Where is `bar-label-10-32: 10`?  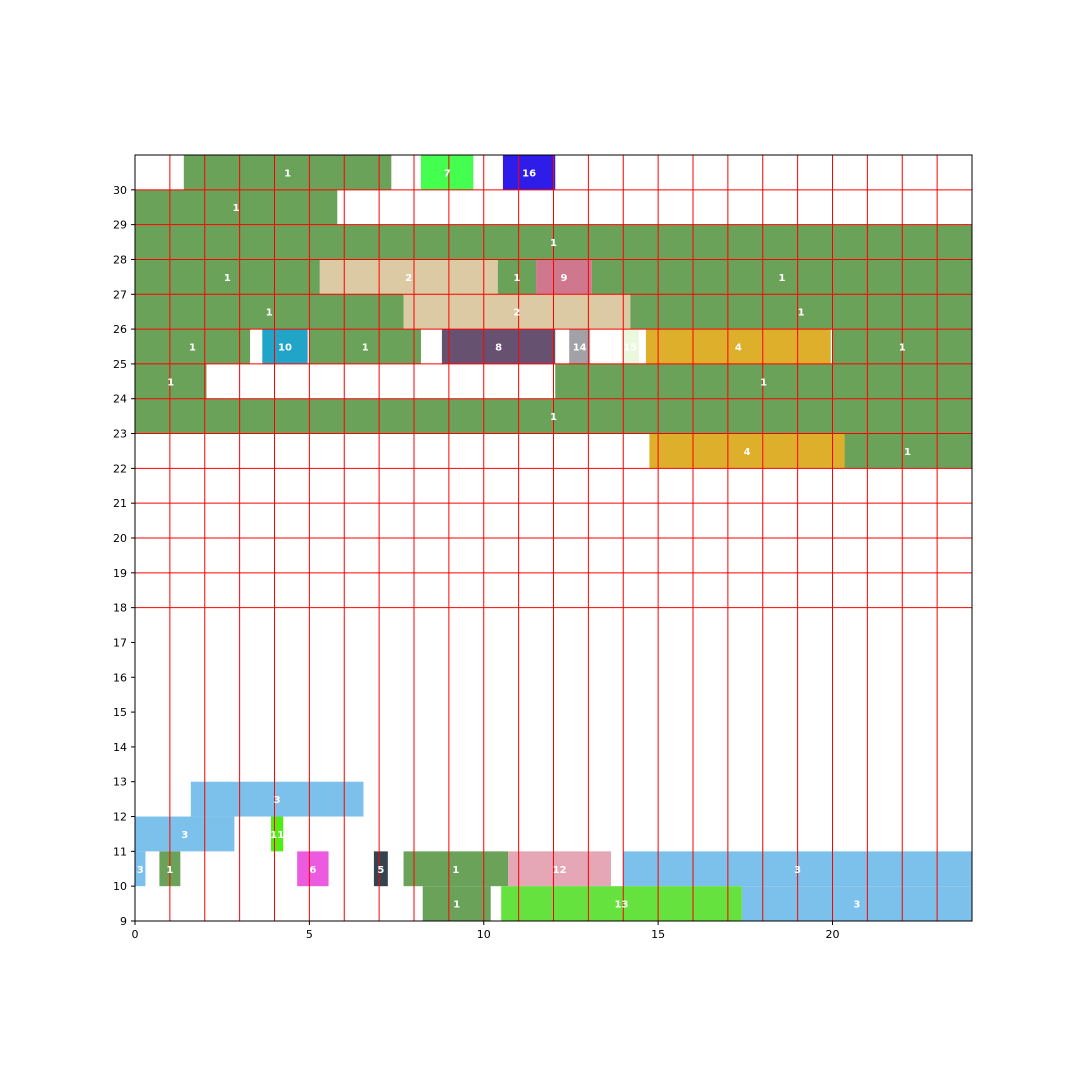 bar-label-10-32: 10 is located at coordinates (285, 348).